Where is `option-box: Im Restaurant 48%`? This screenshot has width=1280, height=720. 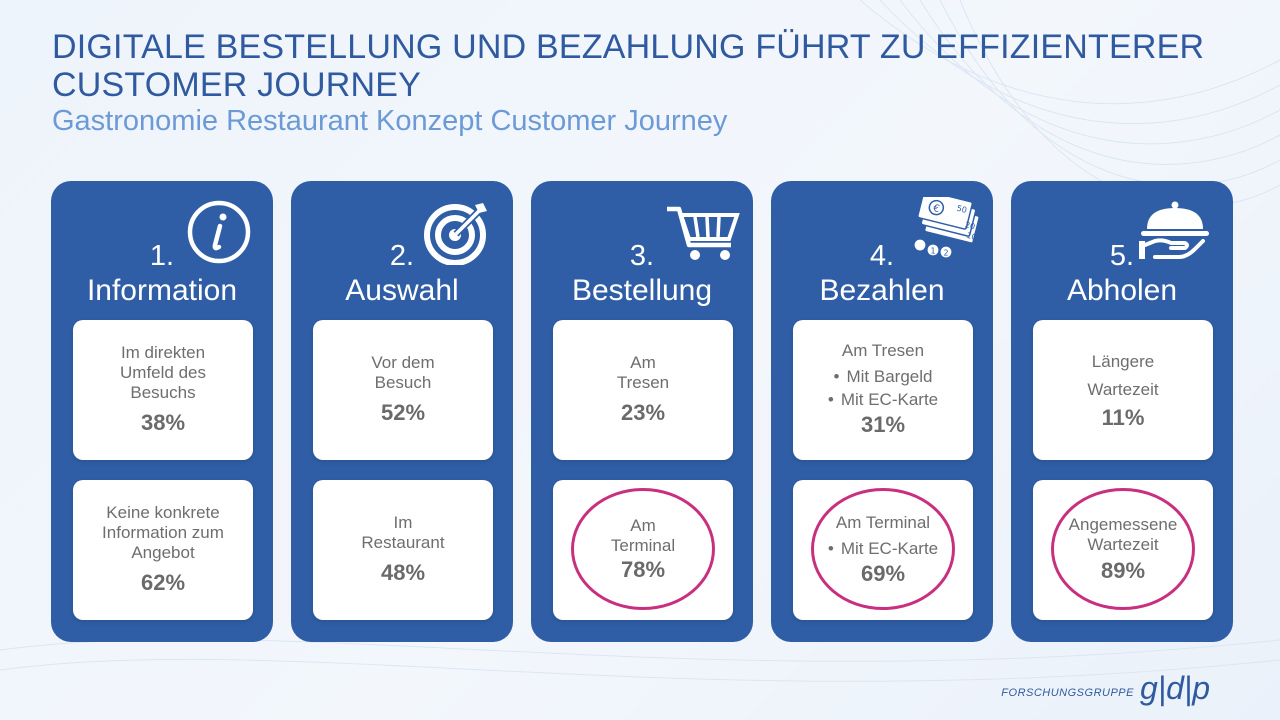
option-box: Im Restaurant 48% is located at coordinates (403, 550).